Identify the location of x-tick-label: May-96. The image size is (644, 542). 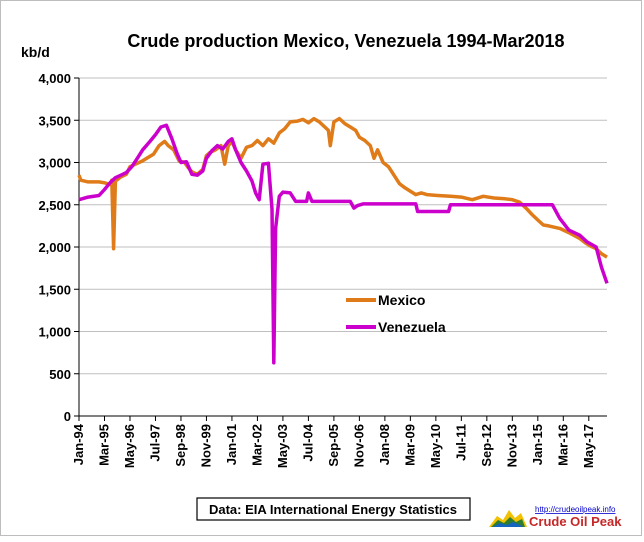
(129, 446).